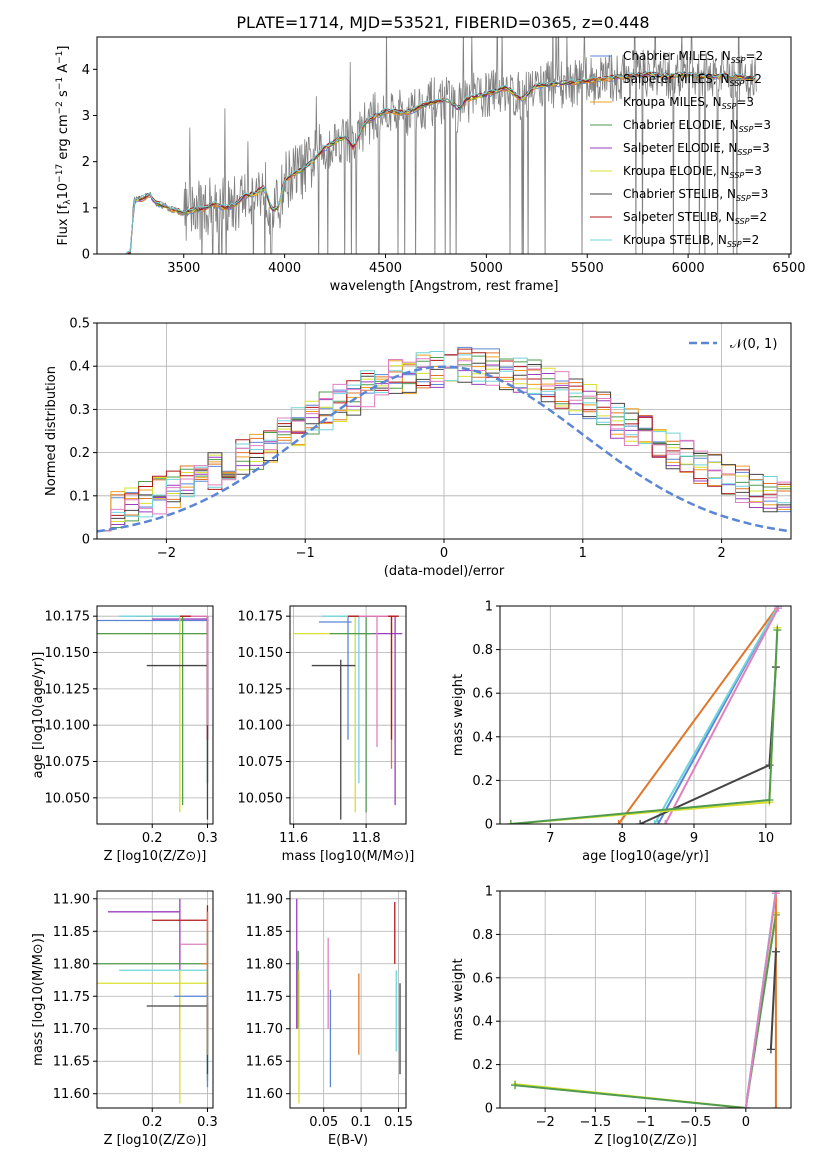 This screenshot has width=819, height=1170. I want to click on legend-entry: Chabrier STELIB, NSSP=3, so click(695, 195).